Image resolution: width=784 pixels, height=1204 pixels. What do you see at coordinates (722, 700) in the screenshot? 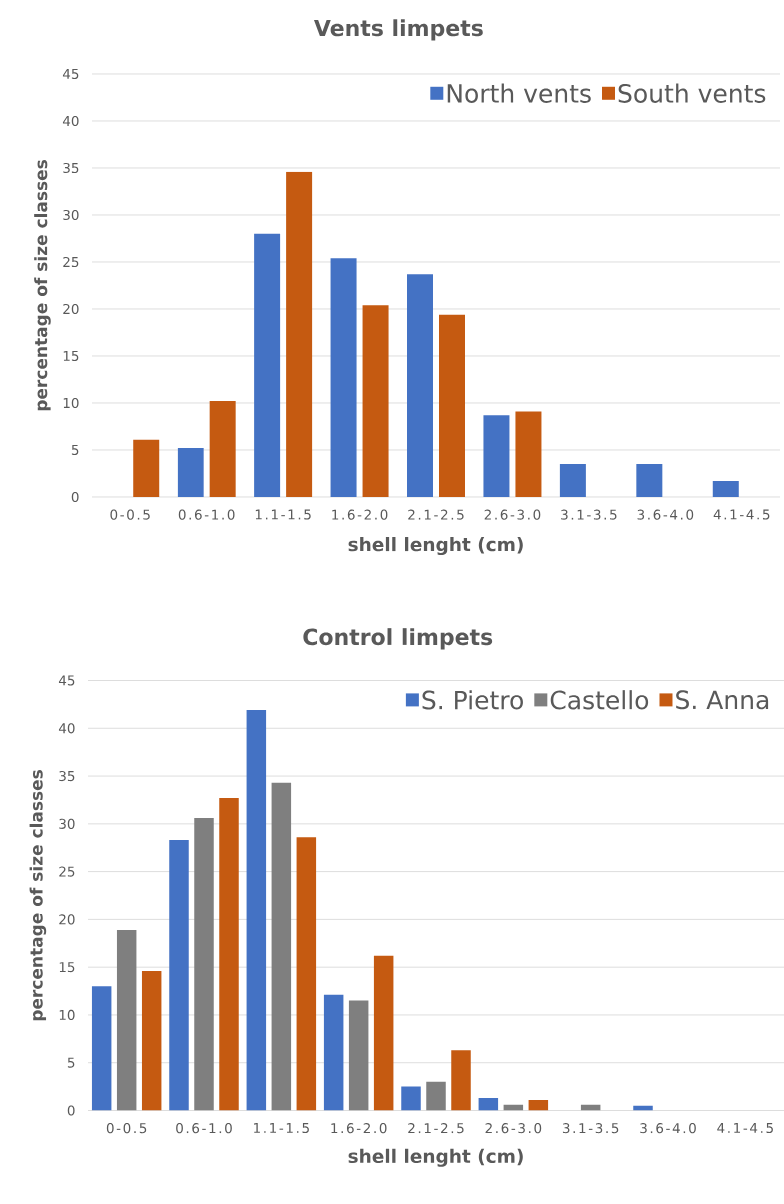
I see `legend-label: S. Anna` at bounding box center [722, 700].